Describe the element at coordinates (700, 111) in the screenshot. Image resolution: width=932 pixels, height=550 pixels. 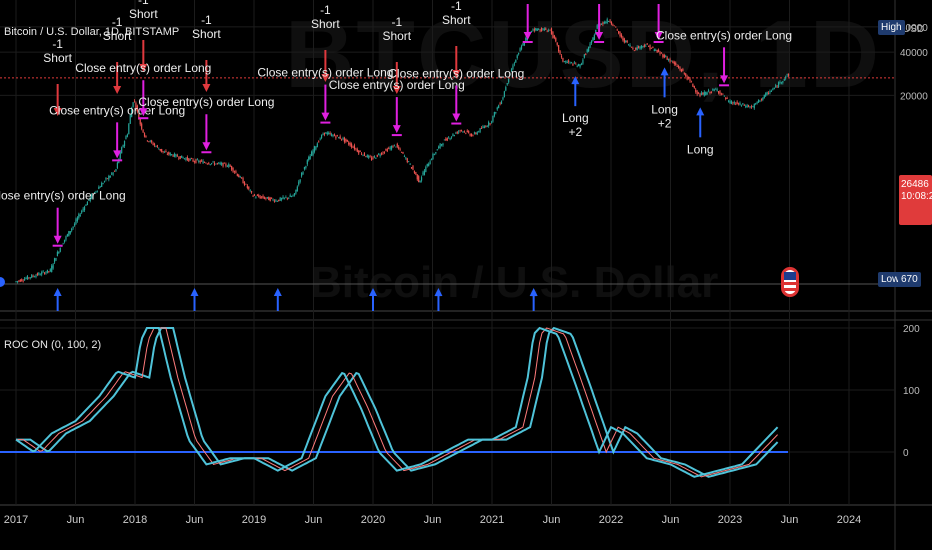
I see `long-arrow-head` at that location.